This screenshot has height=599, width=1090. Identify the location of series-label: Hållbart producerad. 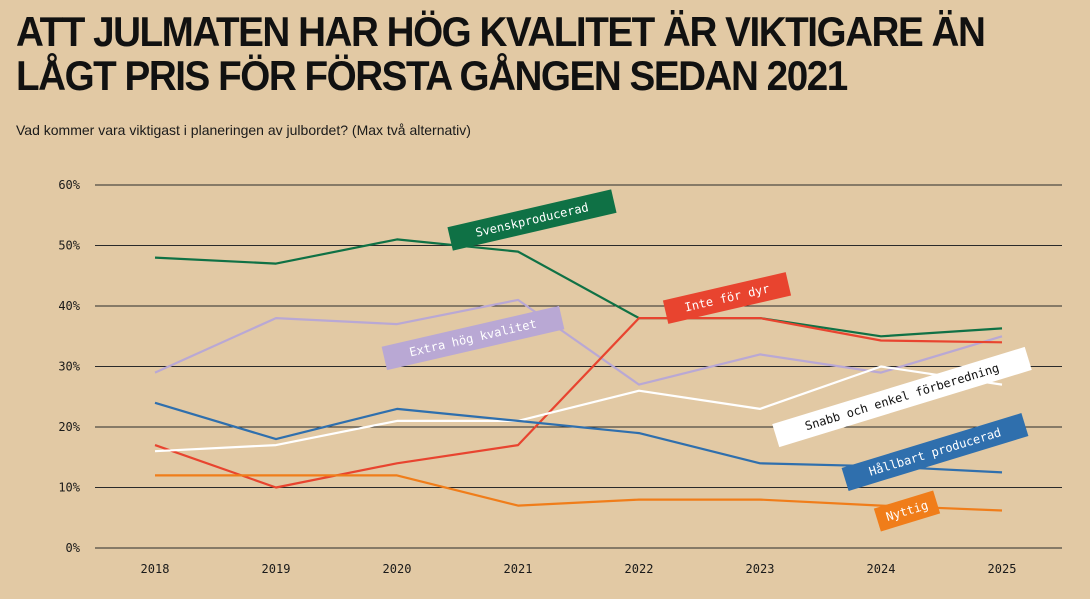
(935, 452).